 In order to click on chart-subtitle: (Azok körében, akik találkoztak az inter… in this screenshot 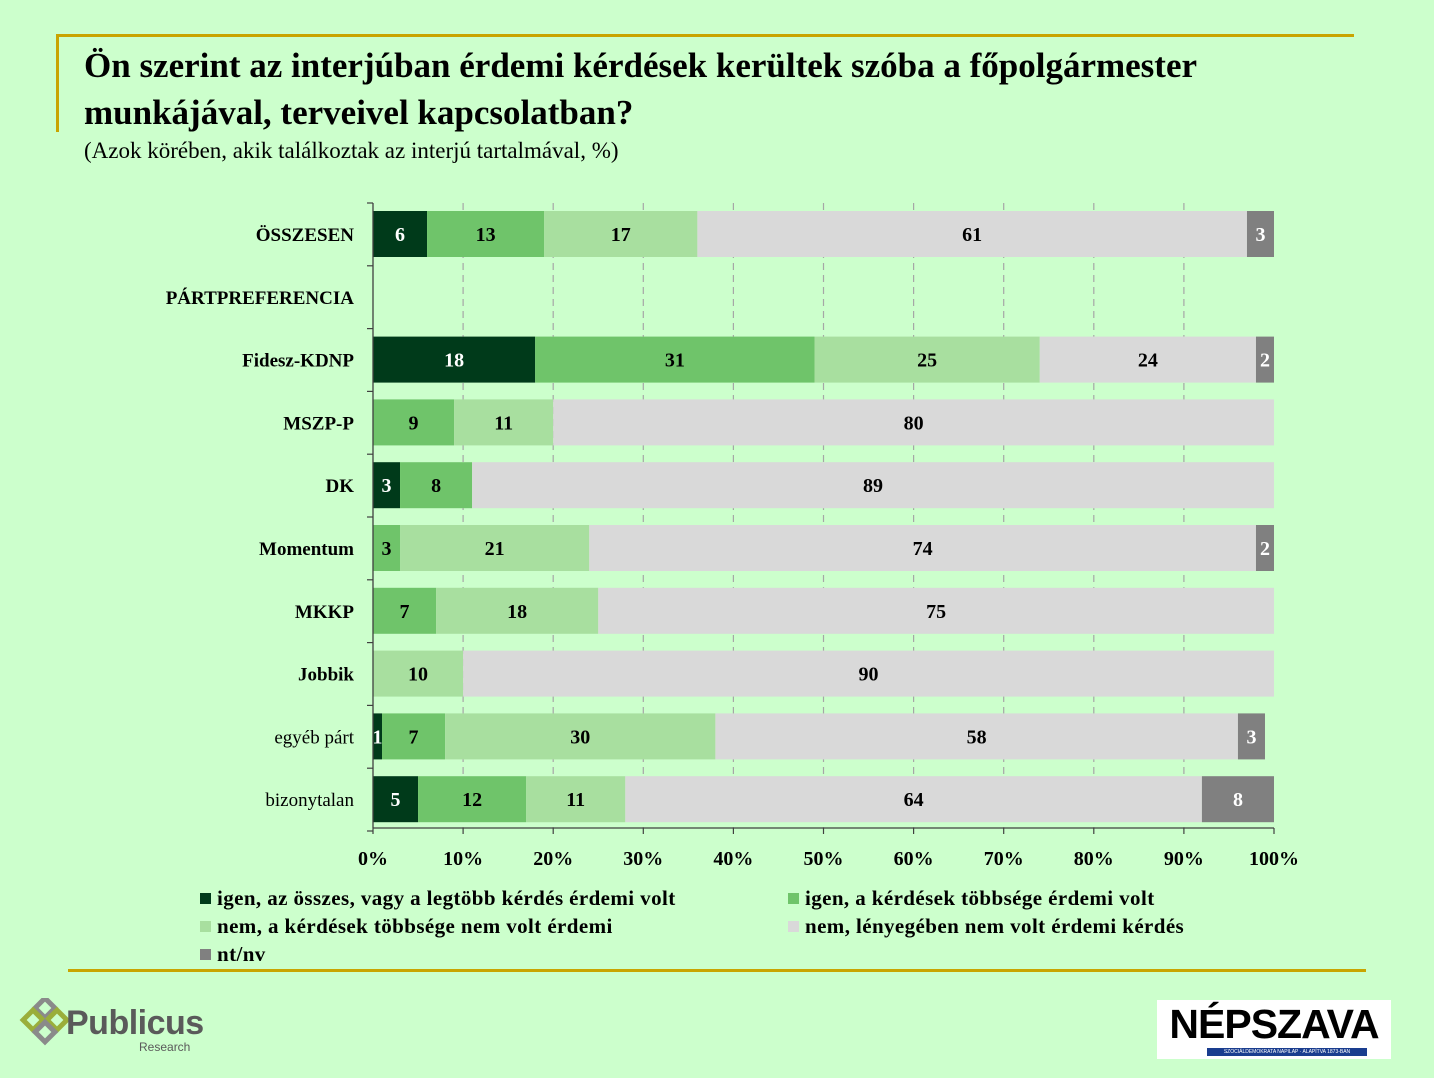, I will do `click(351, 150)`.